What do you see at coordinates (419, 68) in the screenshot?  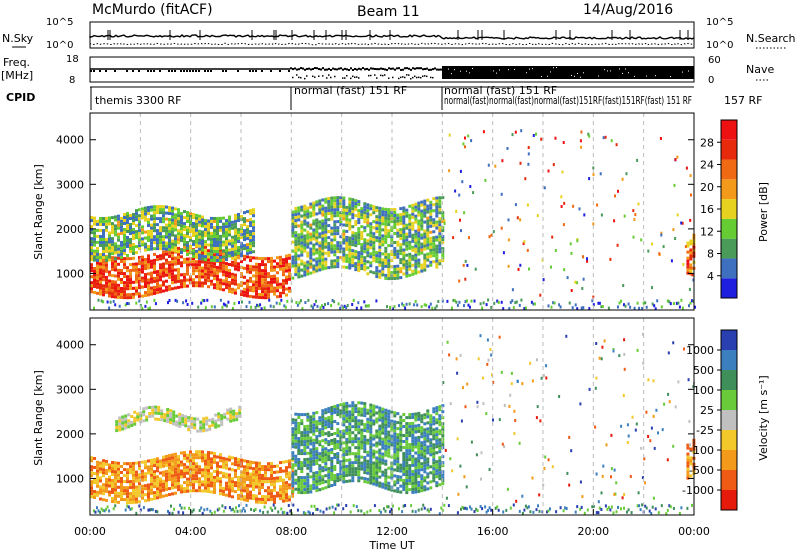 I see `freq-dot` at bounding box center [419, 68].